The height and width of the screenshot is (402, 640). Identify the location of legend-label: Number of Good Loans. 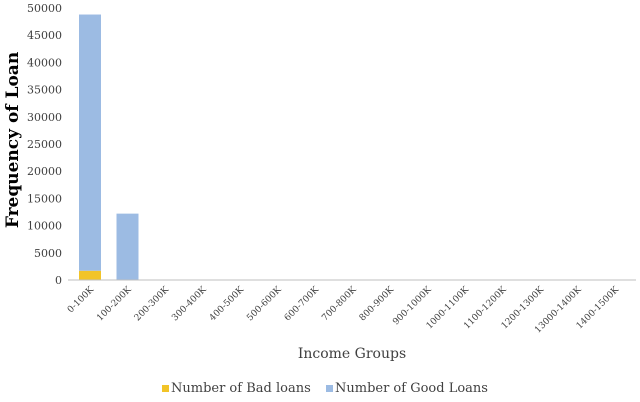
(411, 388).